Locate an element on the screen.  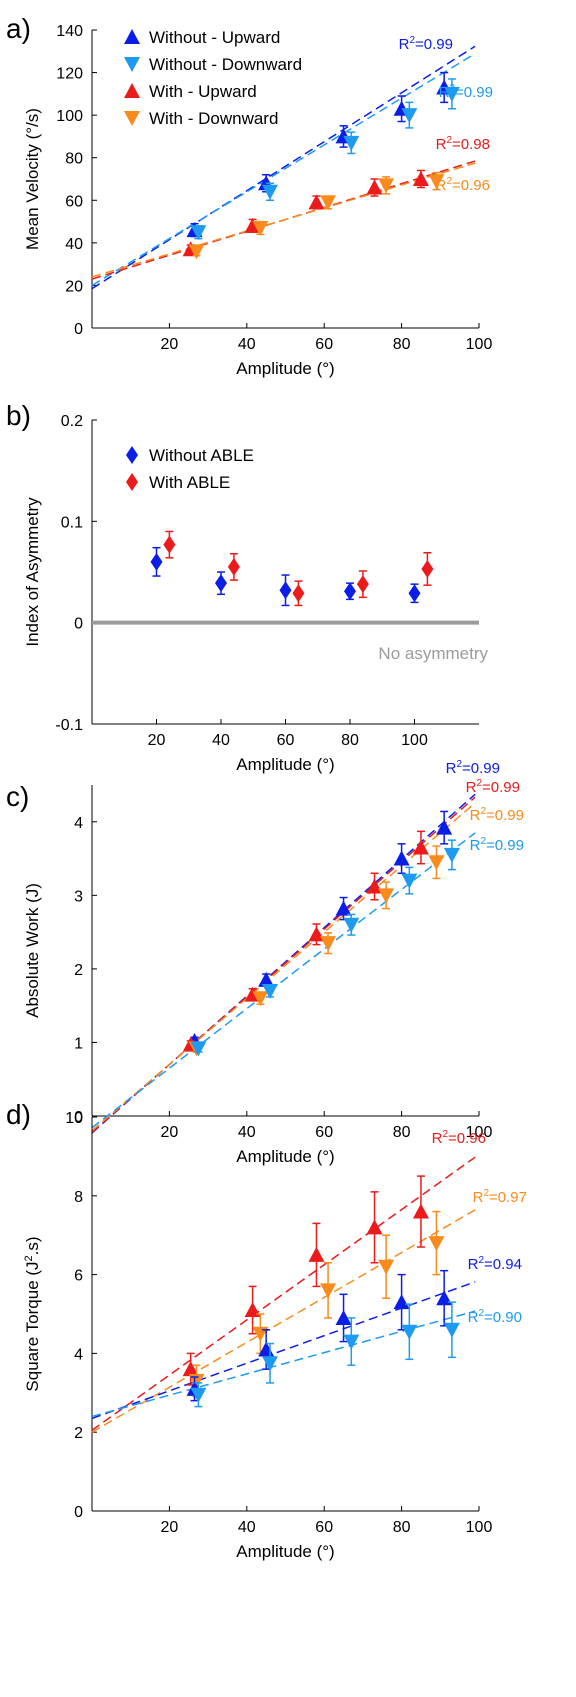
series-with-downward is located at coordinates (316, 215).